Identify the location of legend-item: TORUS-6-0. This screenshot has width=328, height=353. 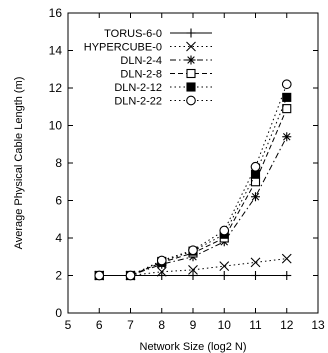
(158, 34).